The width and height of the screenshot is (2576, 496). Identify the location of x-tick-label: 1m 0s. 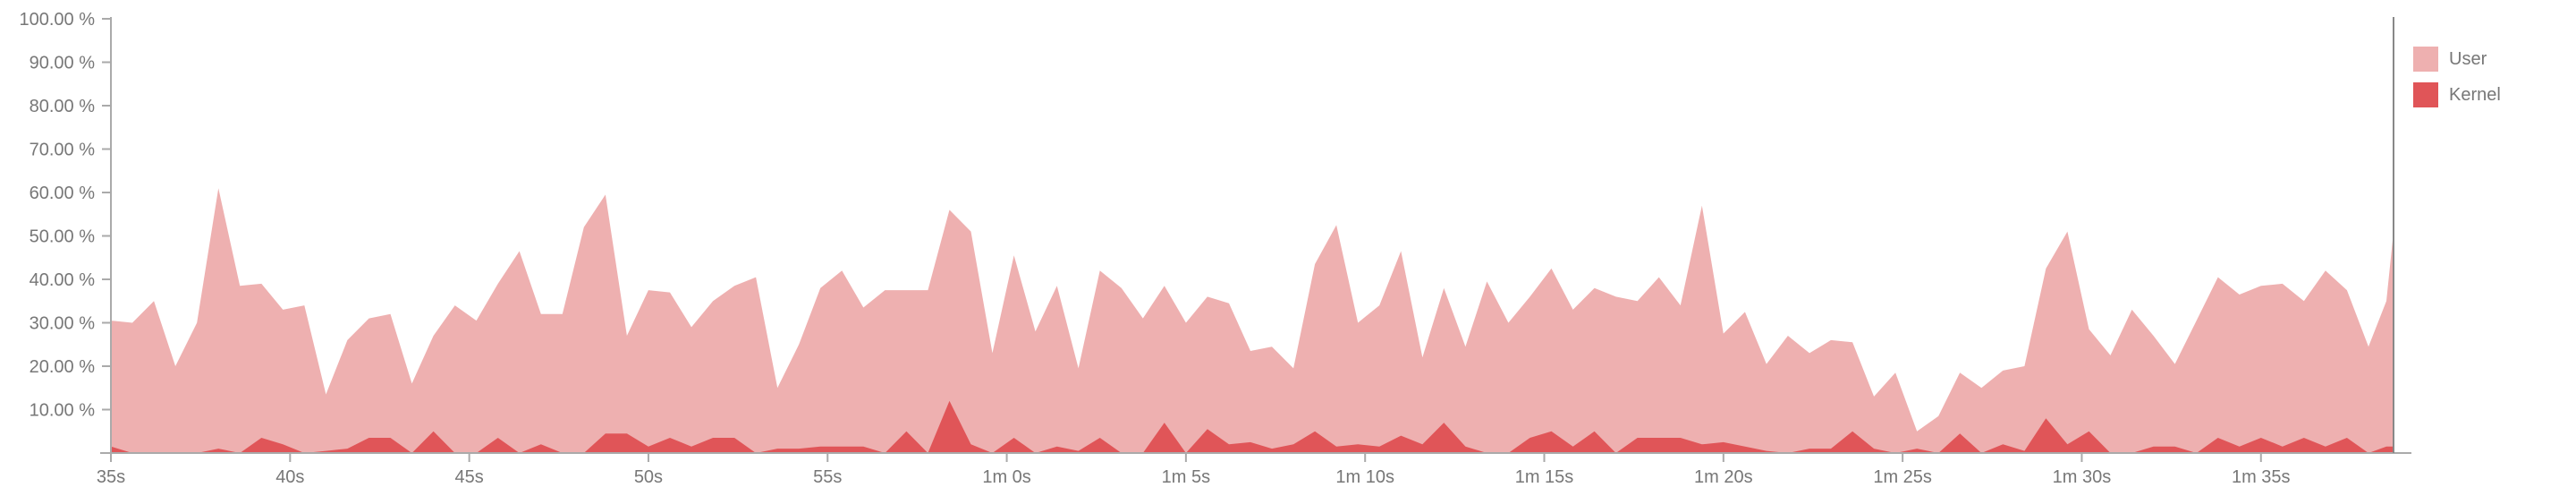
(1006, 477).